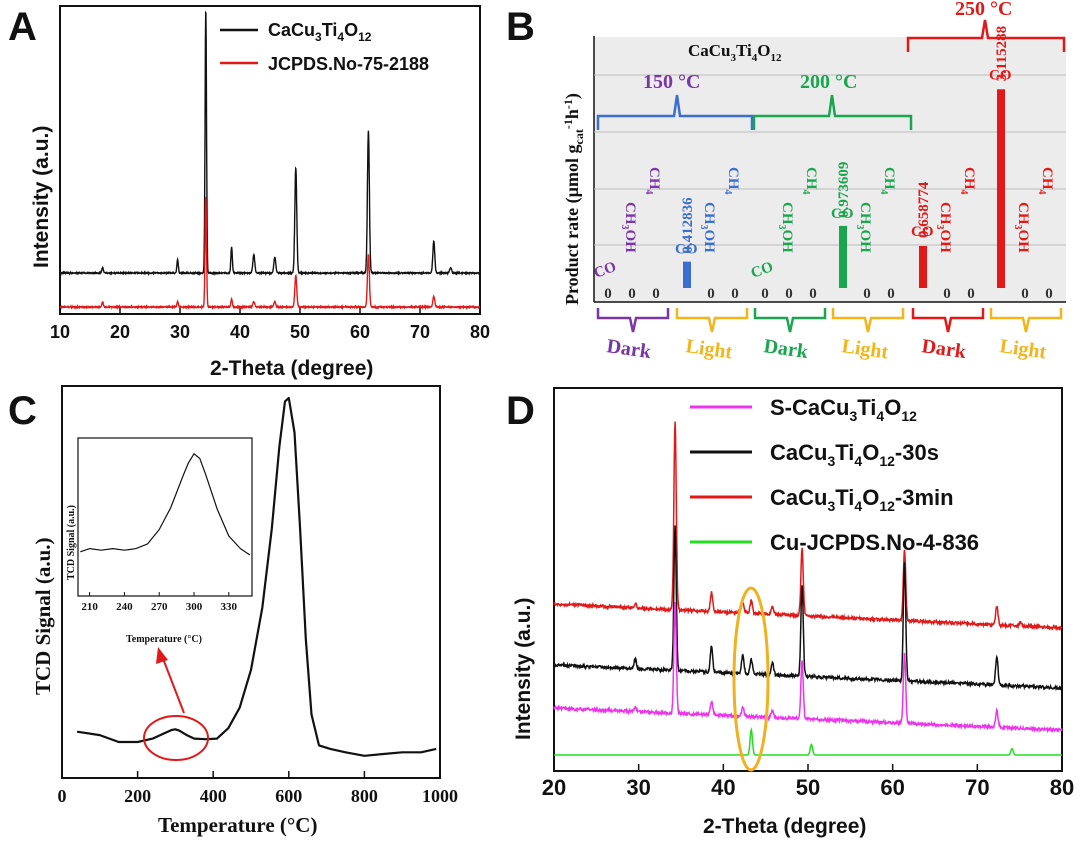 The width and height of the screenshot is (1080, 841). What do you see at coordinates (237, 825) in the screenshot?
I see `panel-c-xlabel: Temperature (°C)` at bounding box center [237, 825].